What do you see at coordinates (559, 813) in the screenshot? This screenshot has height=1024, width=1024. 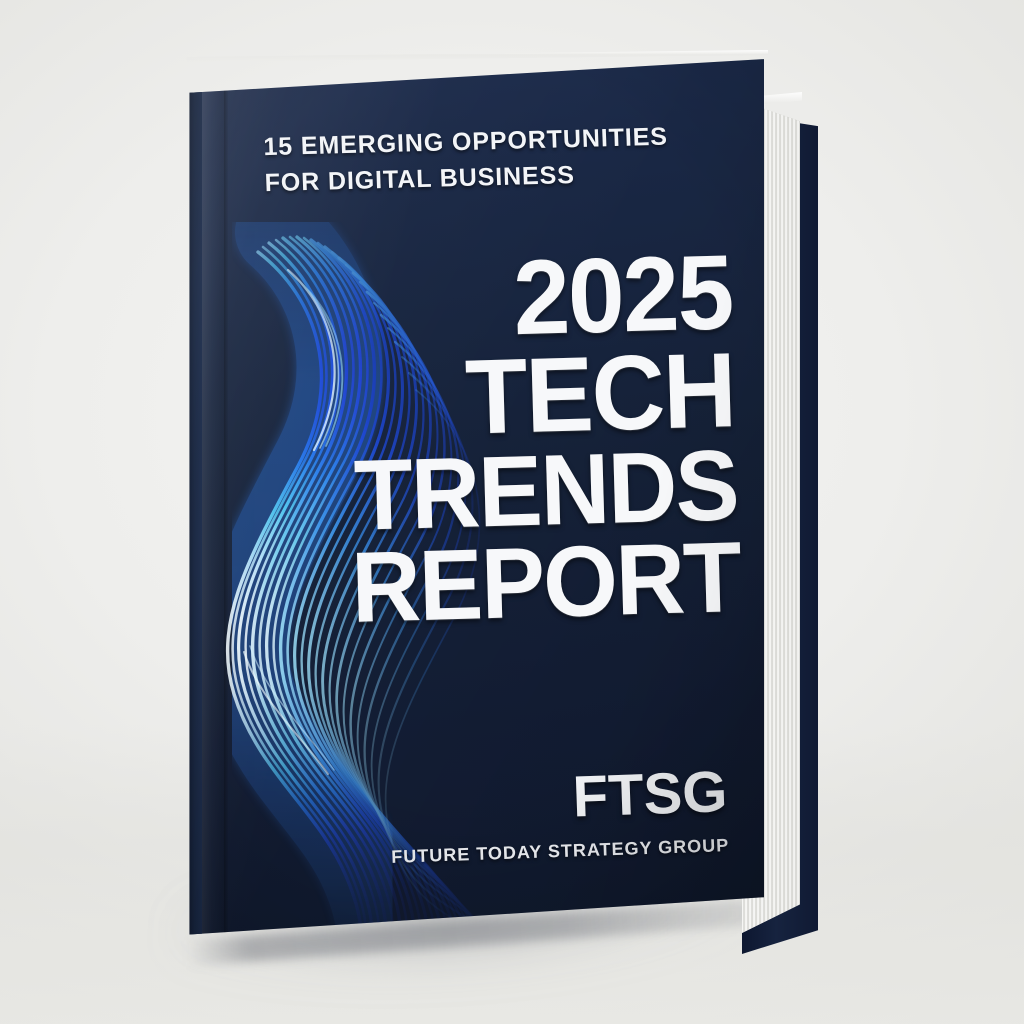 I see `cover-brand: FTSG FUTURE TODAY STRATEGY GROUP` at bounding box center [559, 813].